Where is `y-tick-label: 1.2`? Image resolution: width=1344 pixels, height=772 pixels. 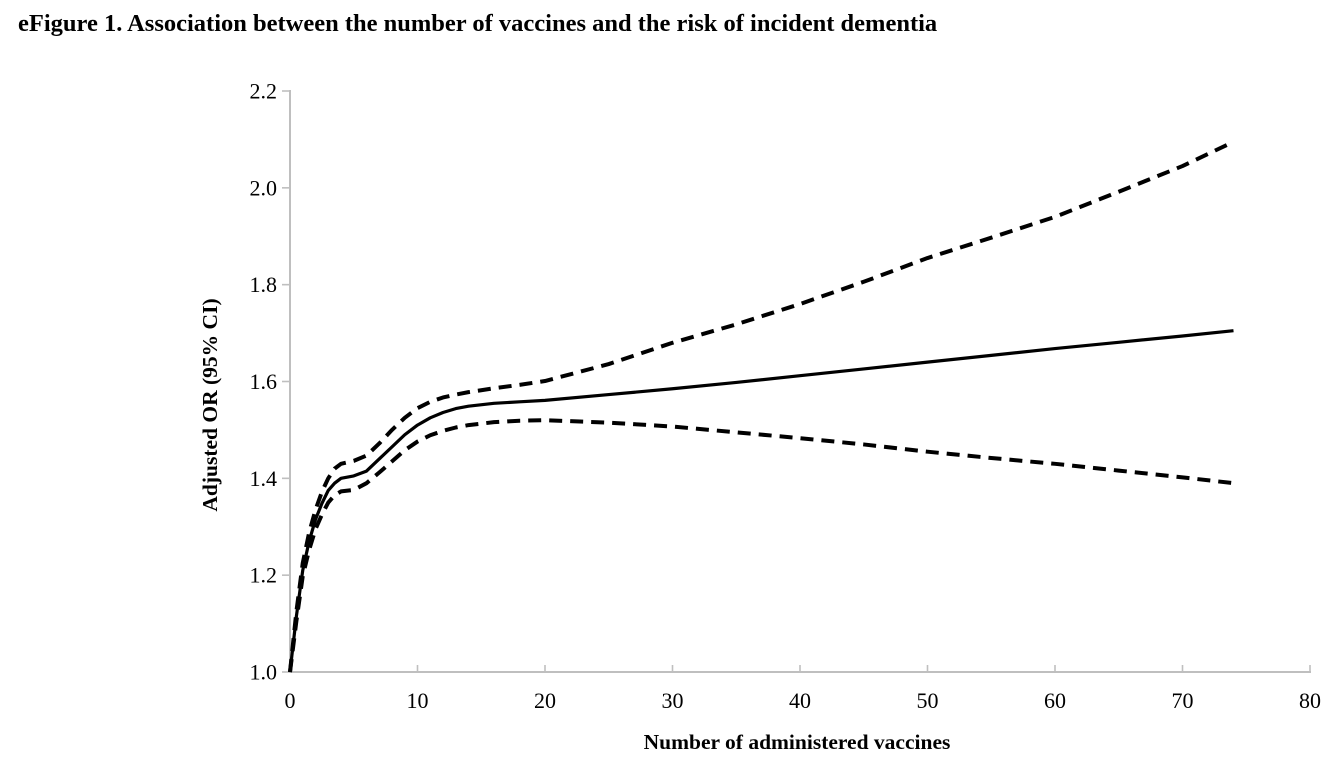
y-tick-label: 1.2 is located at coordinates (264, 575).